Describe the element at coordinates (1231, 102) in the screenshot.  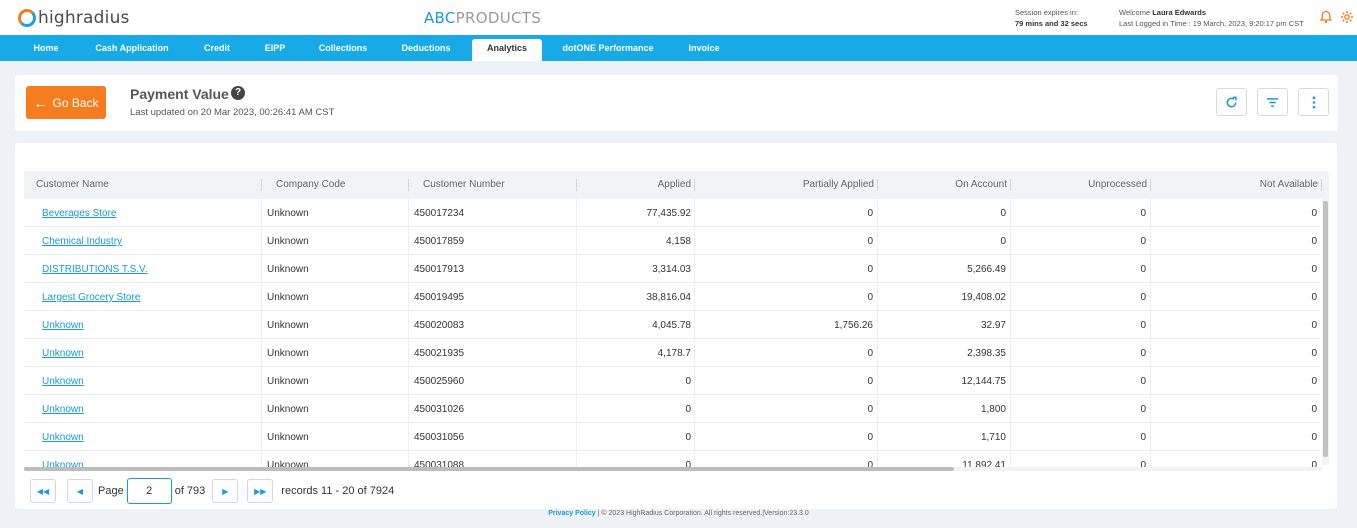
I see `refresh-button` at that location.